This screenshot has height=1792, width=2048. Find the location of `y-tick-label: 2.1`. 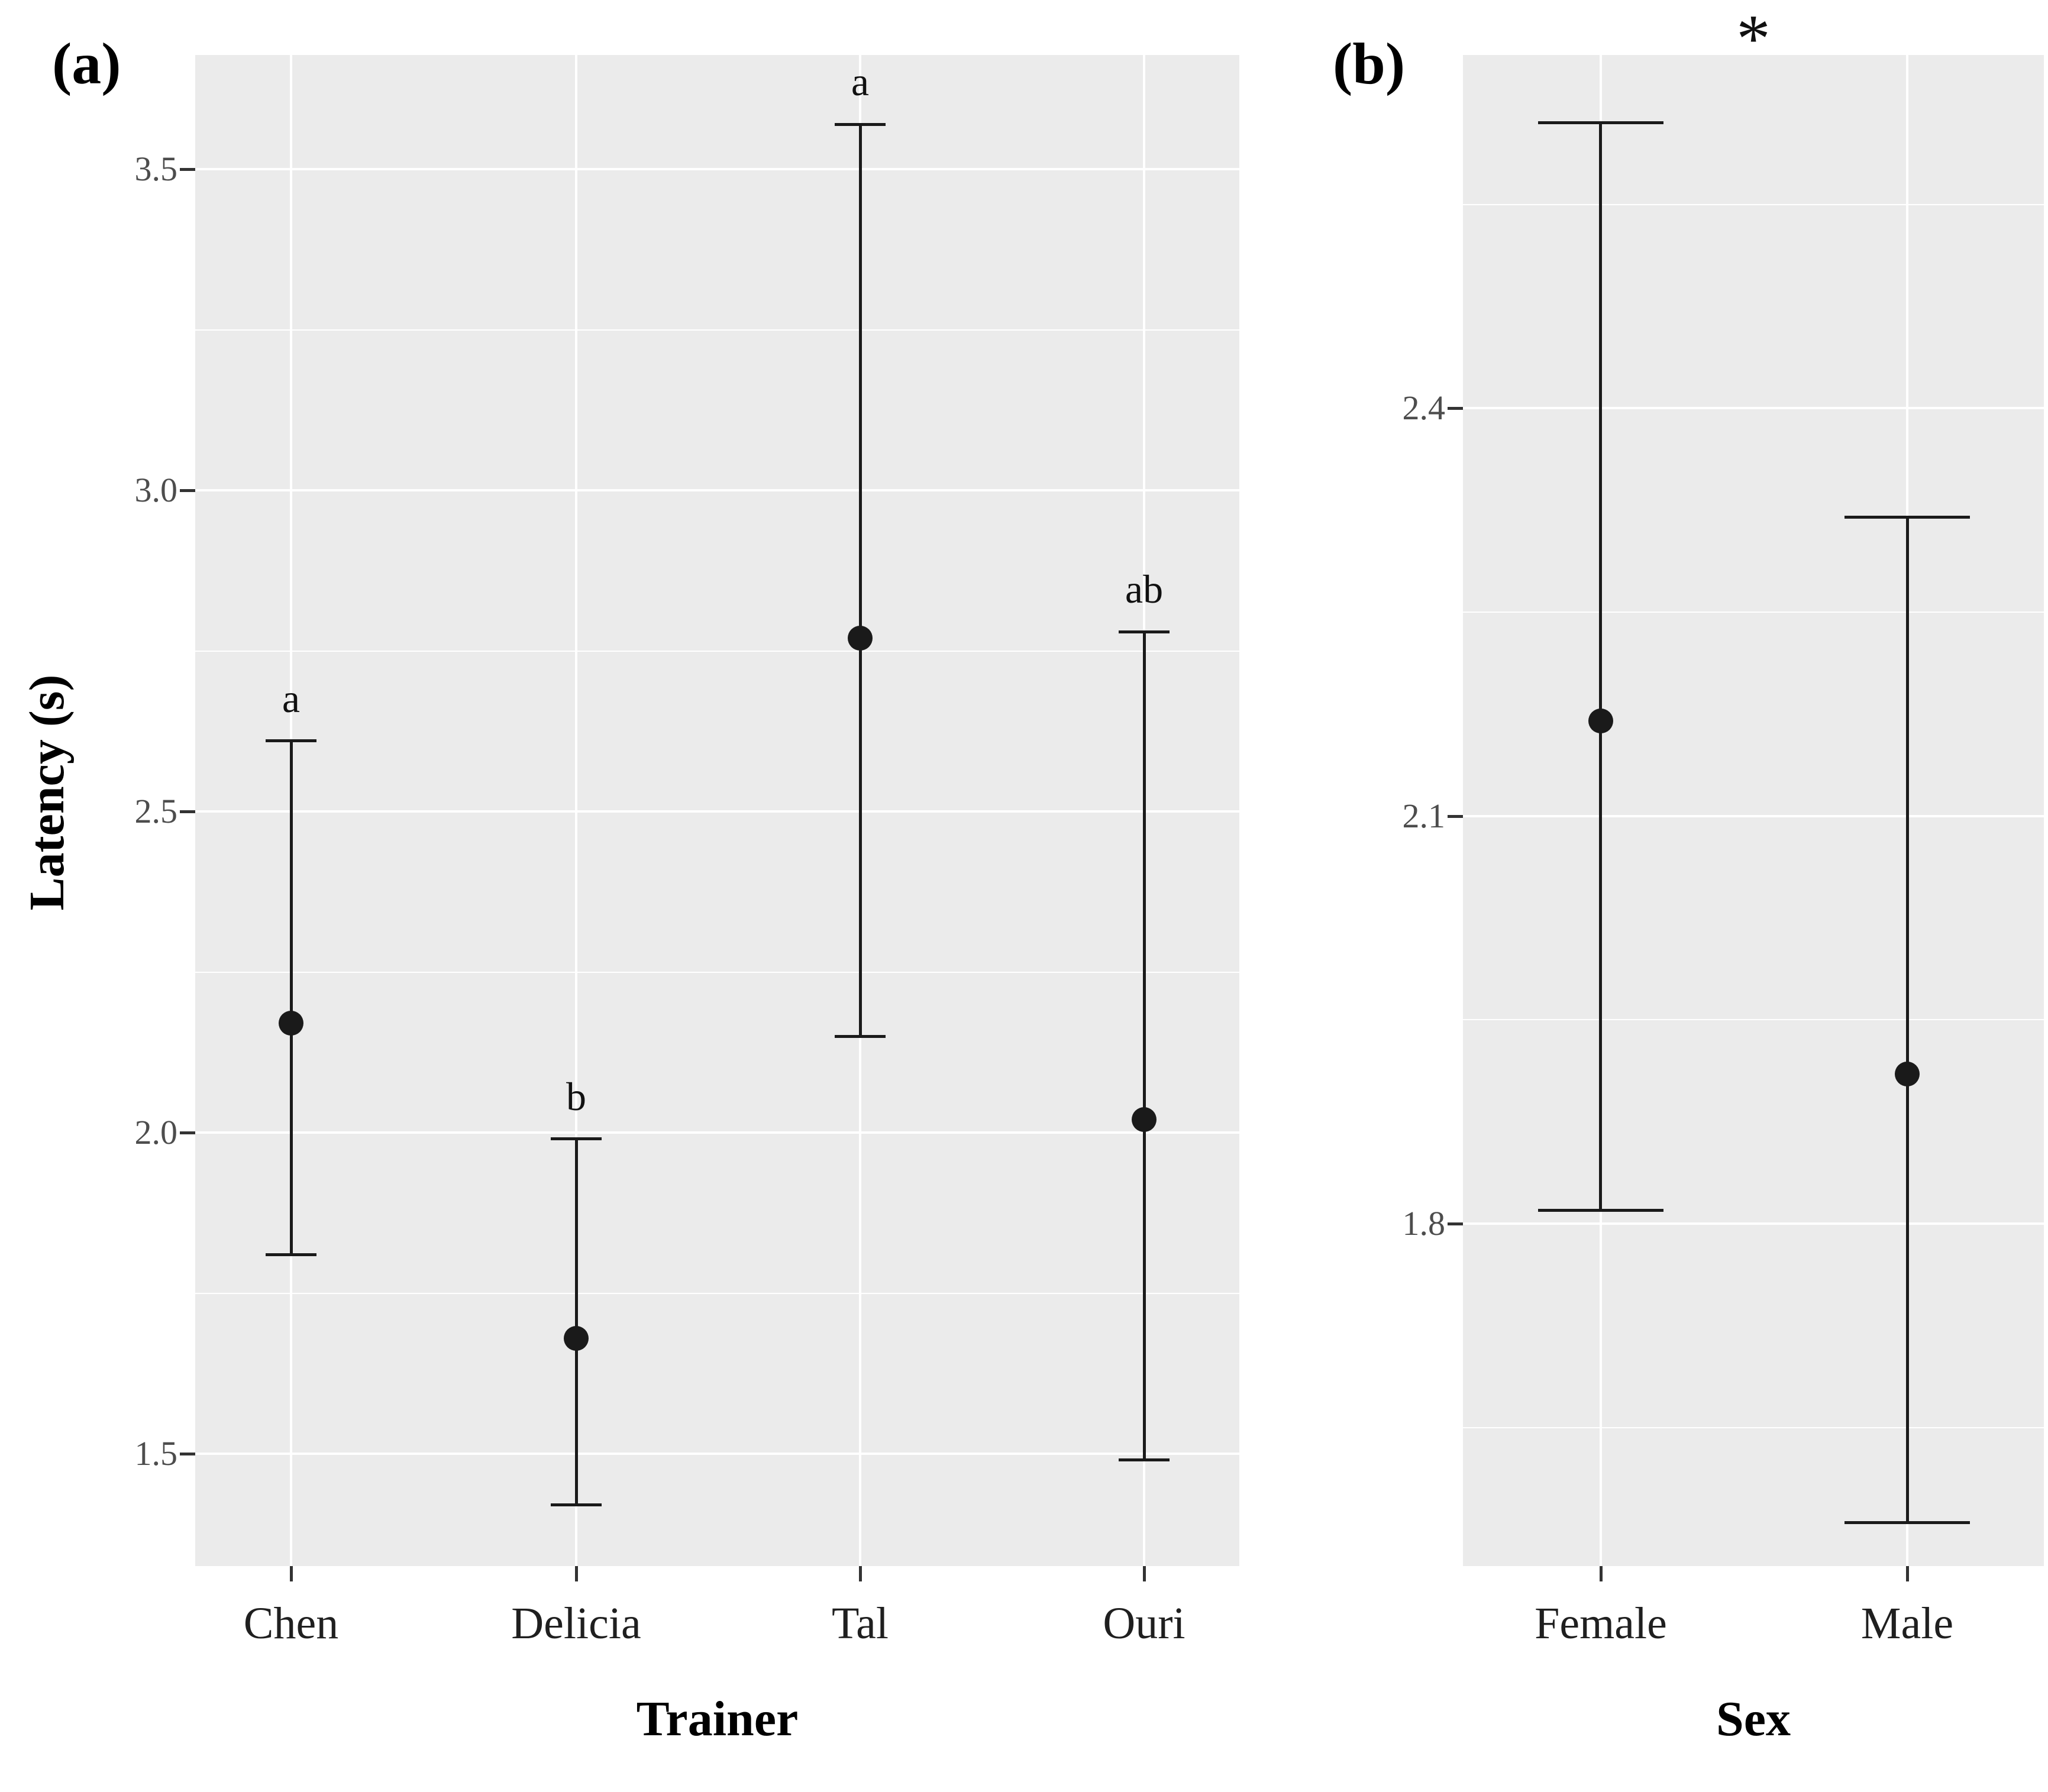

y-tick-label: 2.1 is located at coordinates (1424, 816).